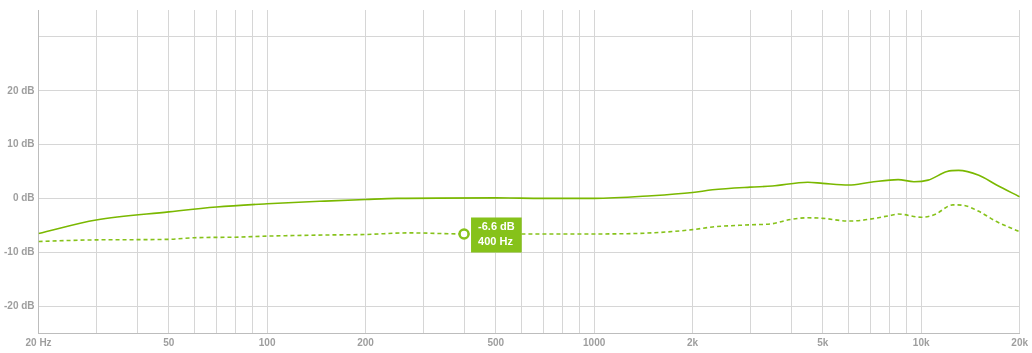  I want to click on y-tick-label: 20 dB, so click(21, 90).